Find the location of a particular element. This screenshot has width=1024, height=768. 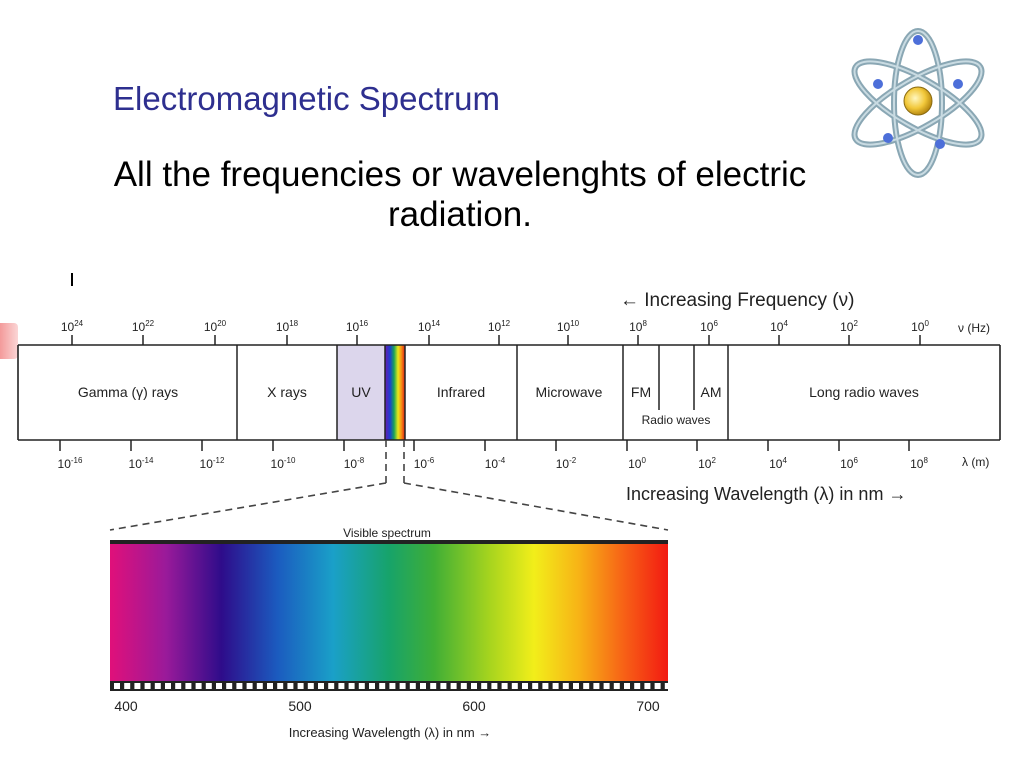

band-microwave: Microwave is located at coordinates (569, 392).